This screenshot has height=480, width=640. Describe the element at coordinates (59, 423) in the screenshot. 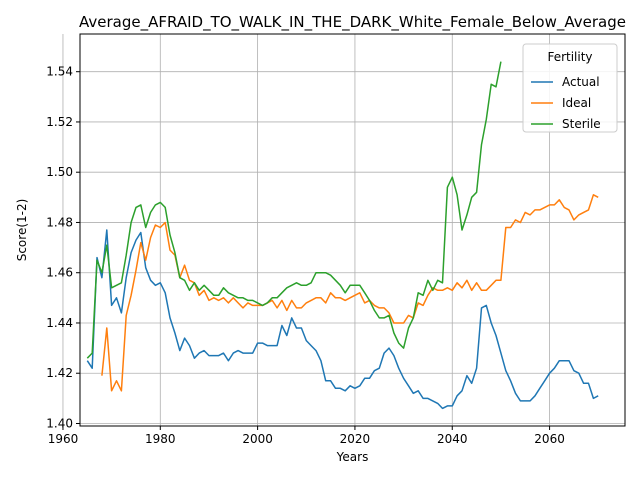

I see `y-tick-label: 1.40` at that location.